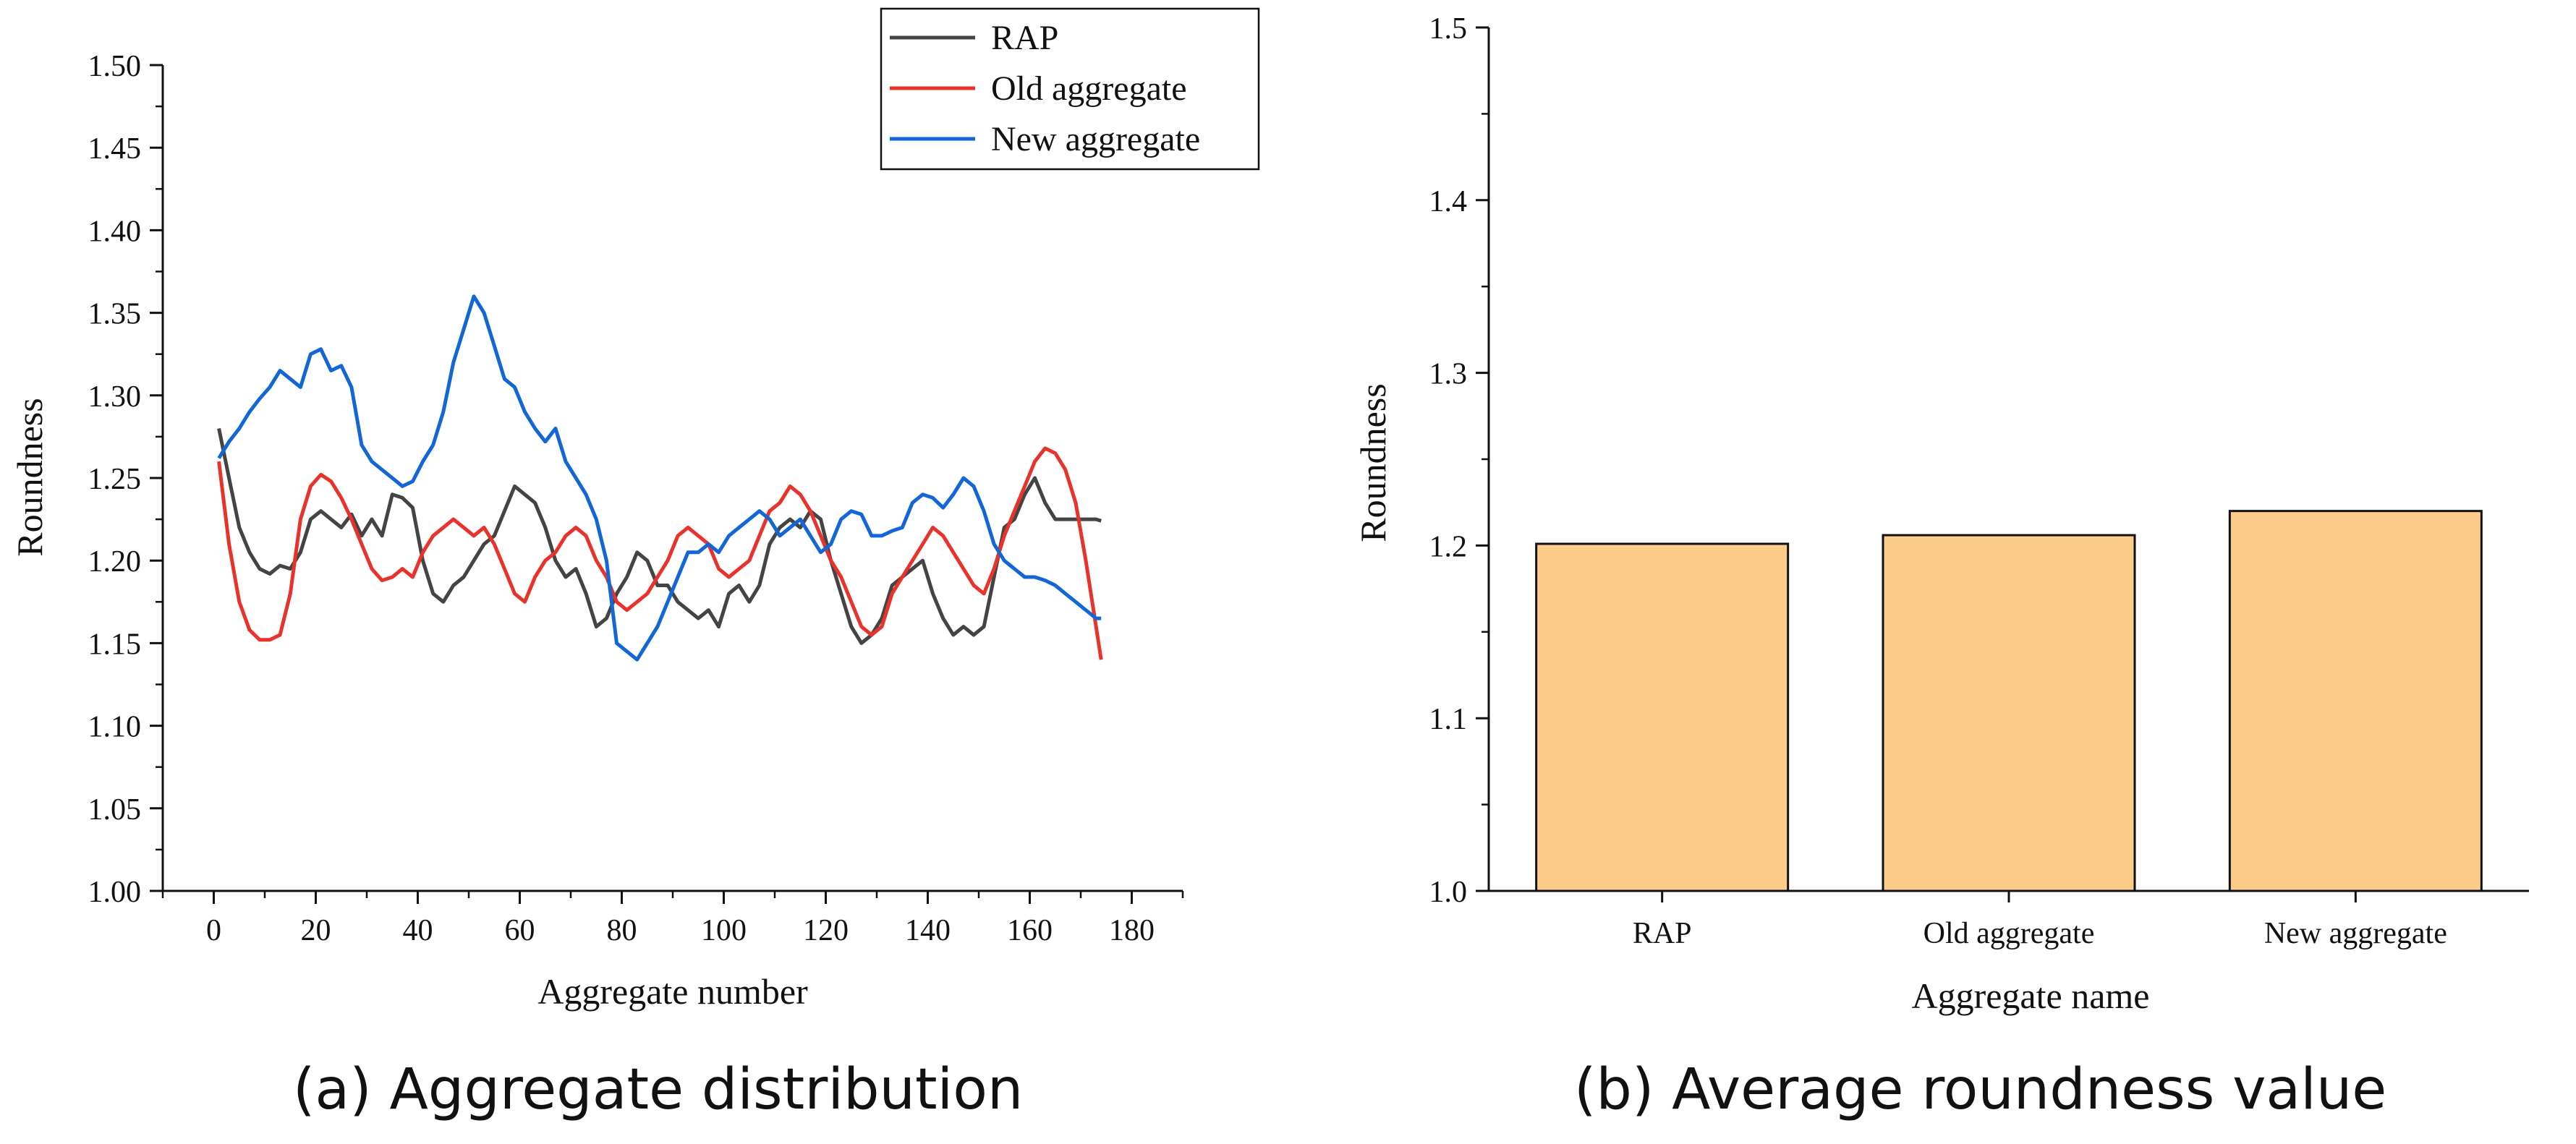  Describe the element at coordinates (1448, 374) in the screenshot. I see `y-tick-label: 1.3` at that location.